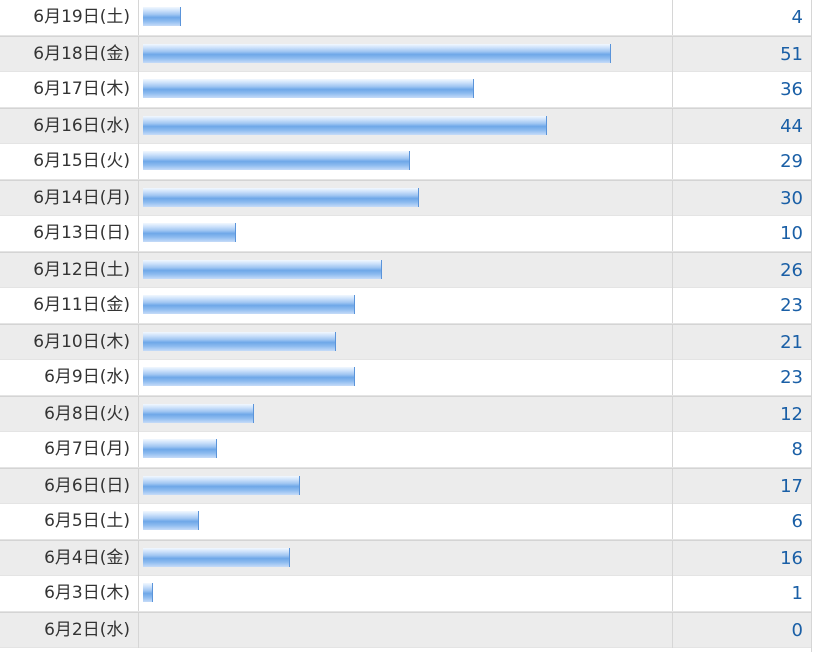 Image resolution: width=820 pixels, height=652 pixels. What do you see at coordinates (81, 161) in the screenshot?
I see `date-label: 6月15日(火)` at bounding box center [81, 161].